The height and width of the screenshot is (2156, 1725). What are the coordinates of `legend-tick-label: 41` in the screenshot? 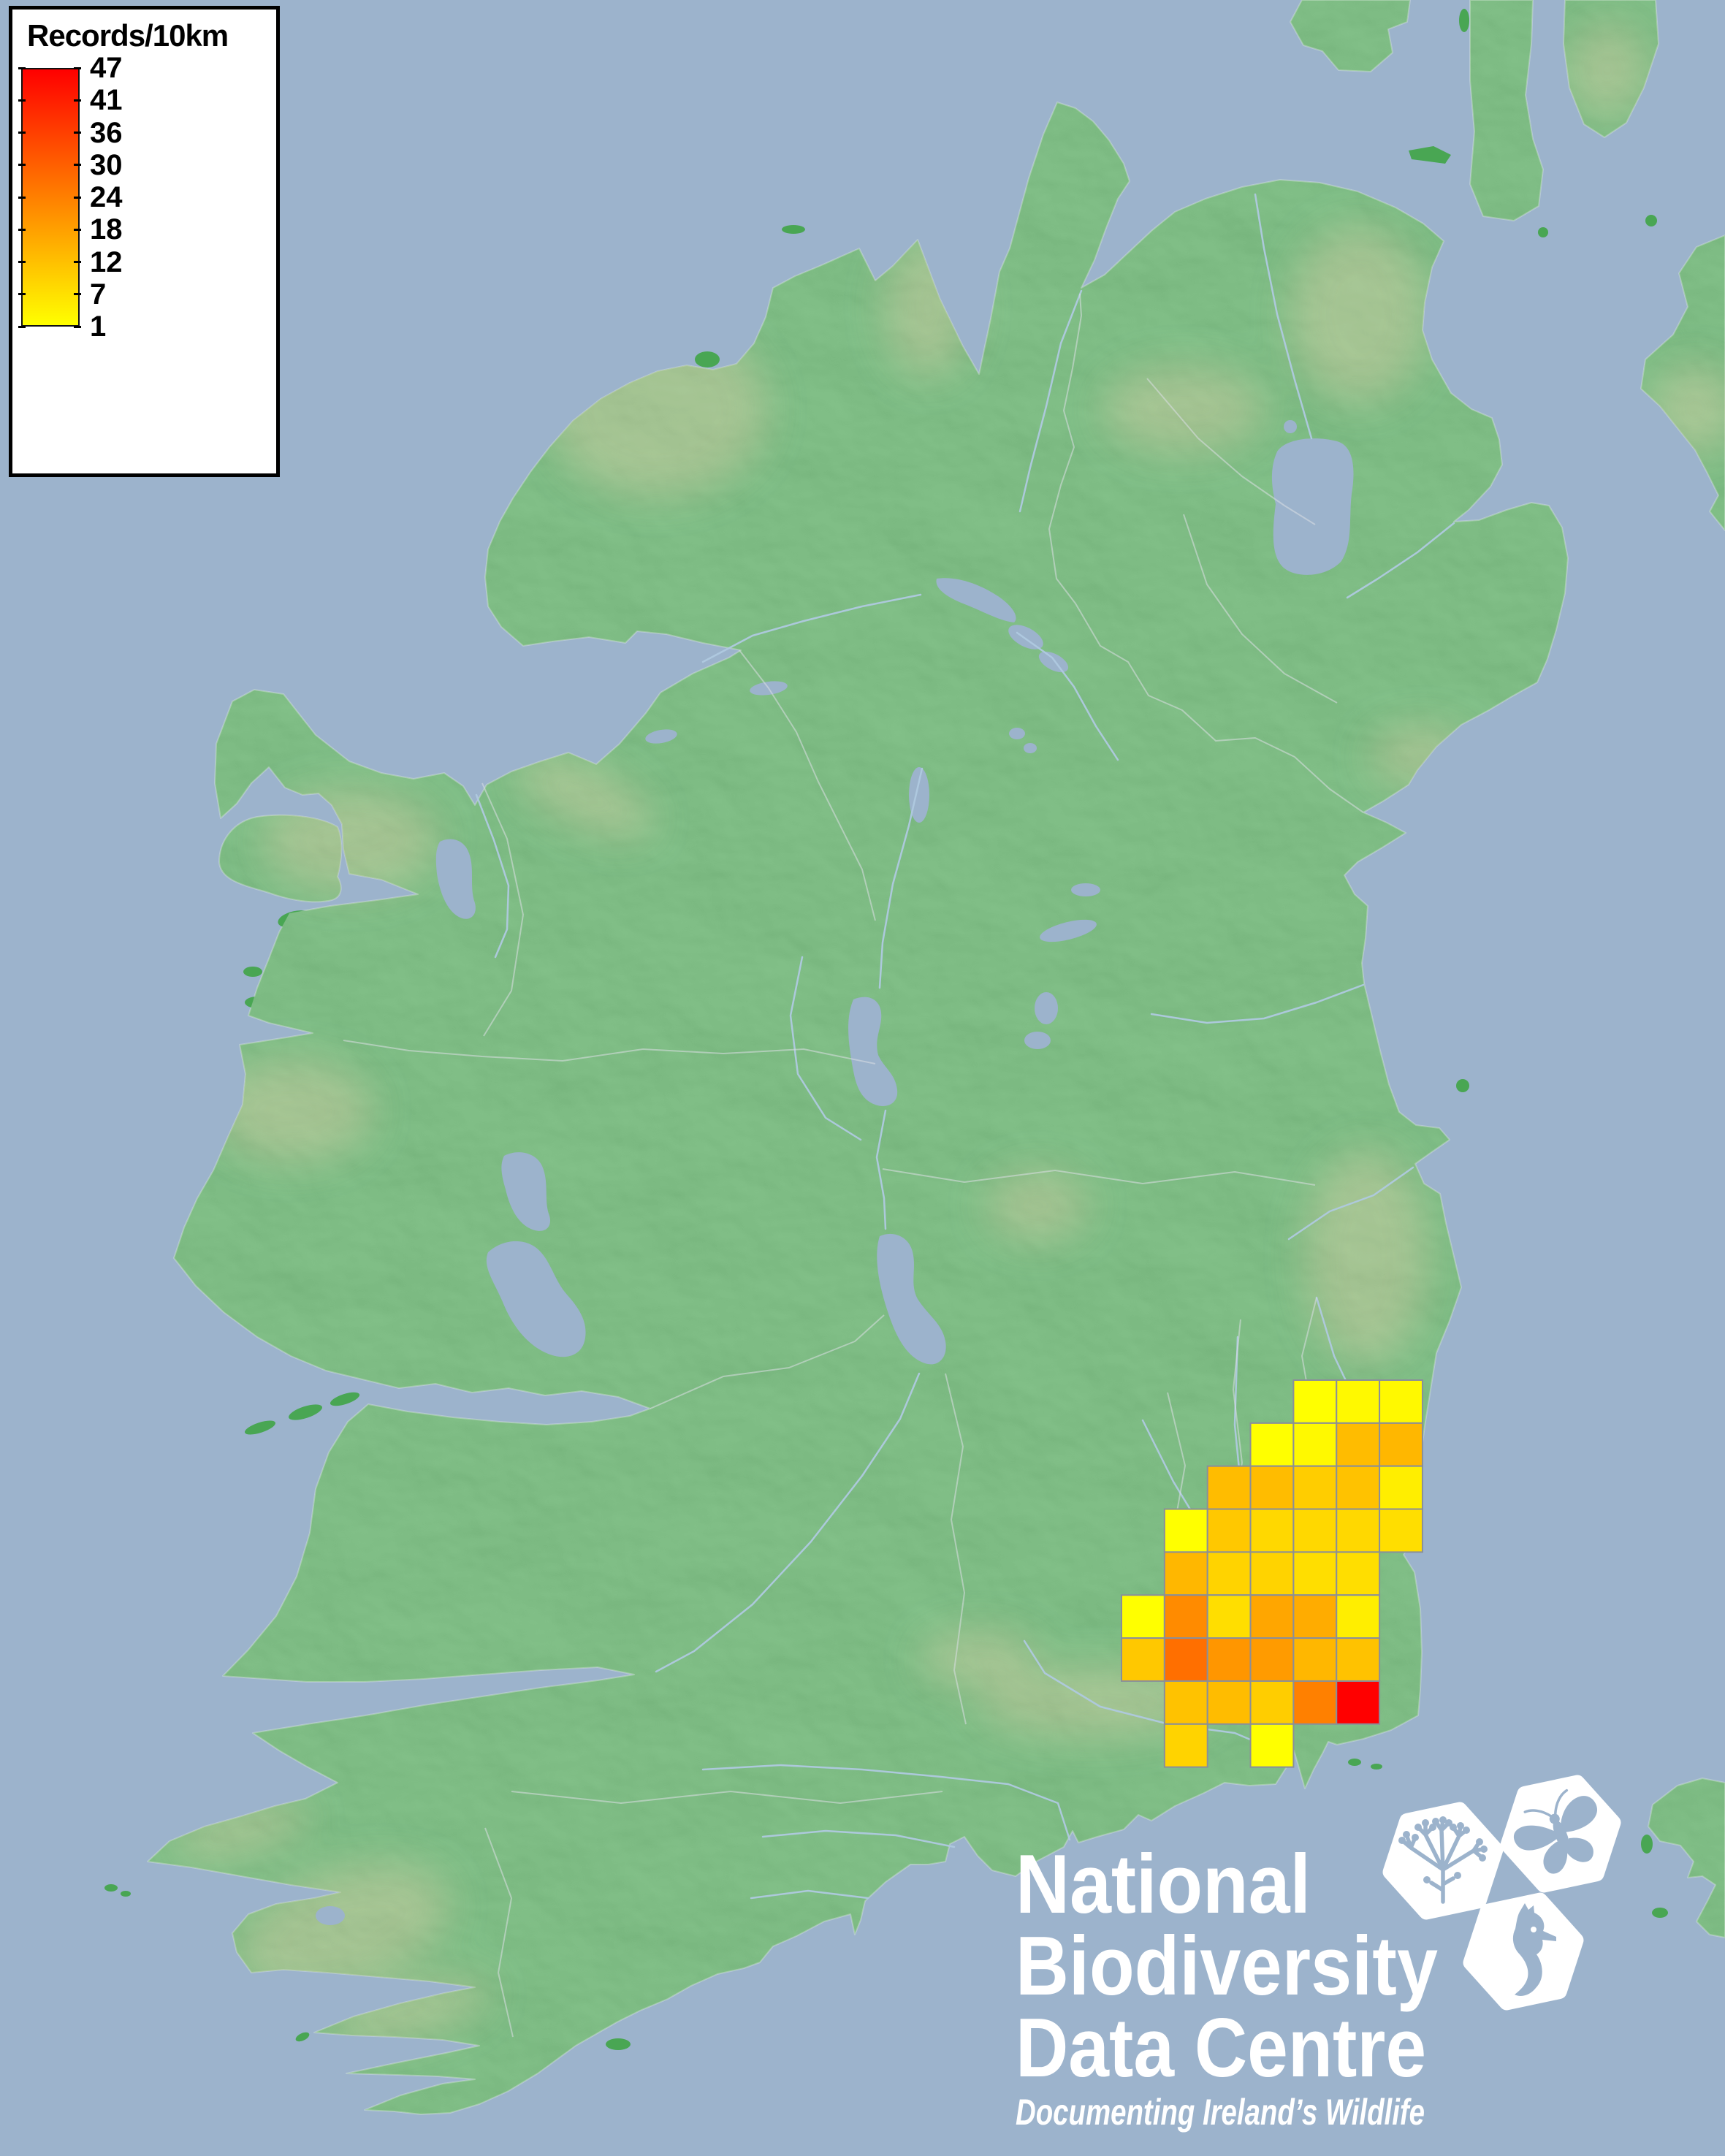 It's located at (107, 100).